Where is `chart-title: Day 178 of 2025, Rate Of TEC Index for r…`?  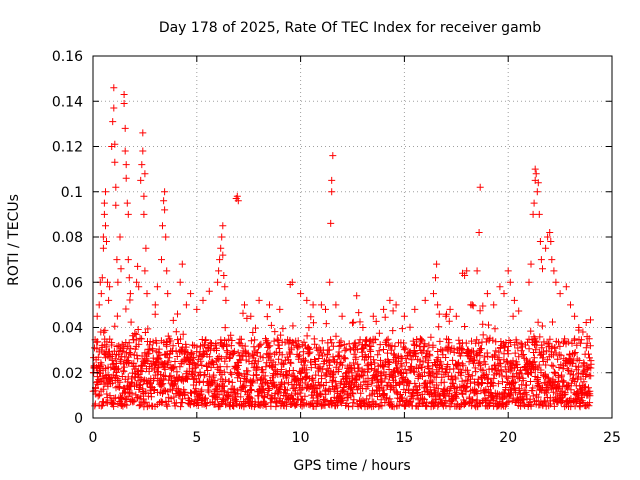 chart-title: Day 178 of 2025, Rate Of TEC Index for r… is located at coordinates (350, 28).